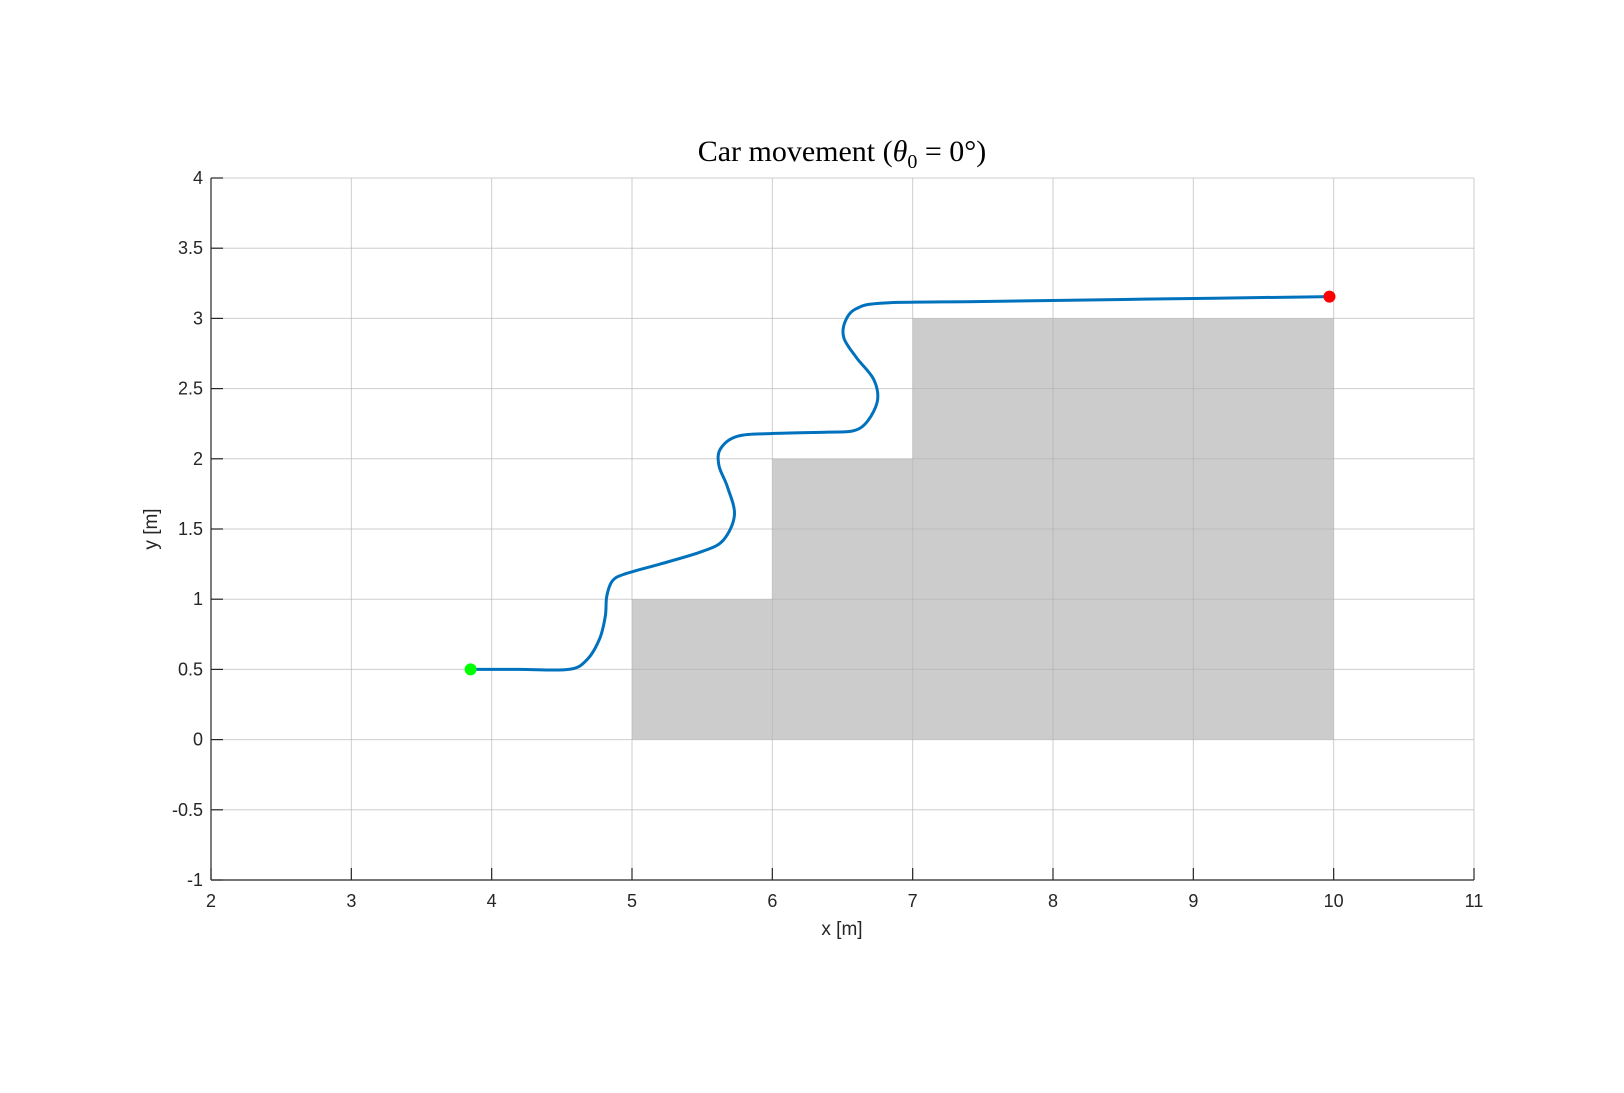  Describe the element at coordinates (492, 901) in the screenshot. I see `x-tick-label: 4` at that location.